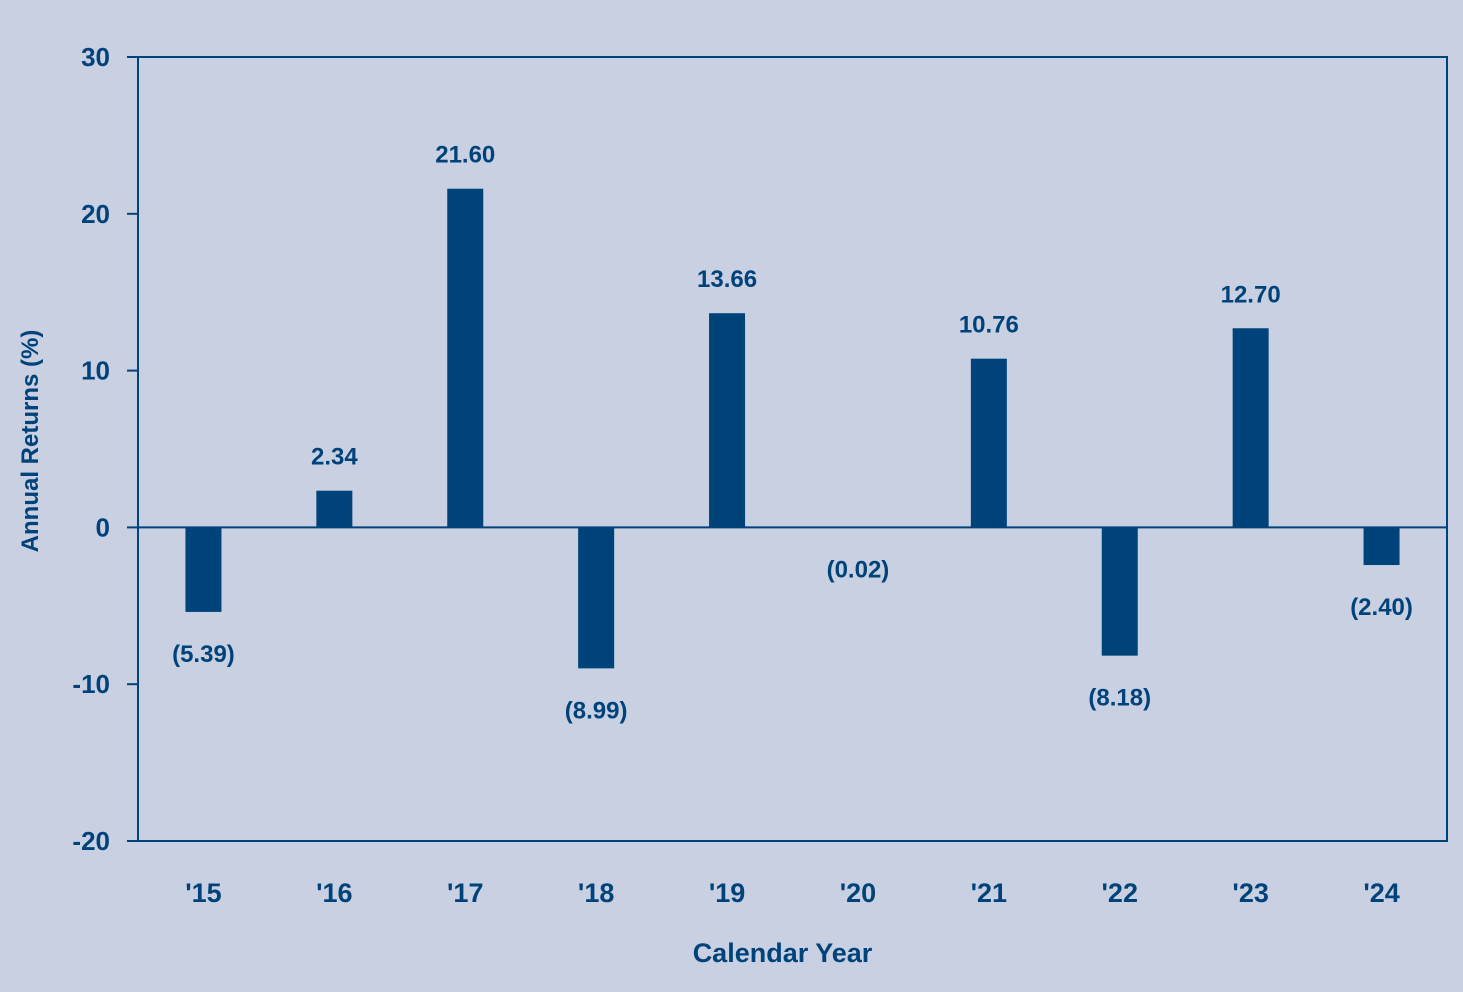  I want to click on data-label: 12.70, so click(1251, 294).